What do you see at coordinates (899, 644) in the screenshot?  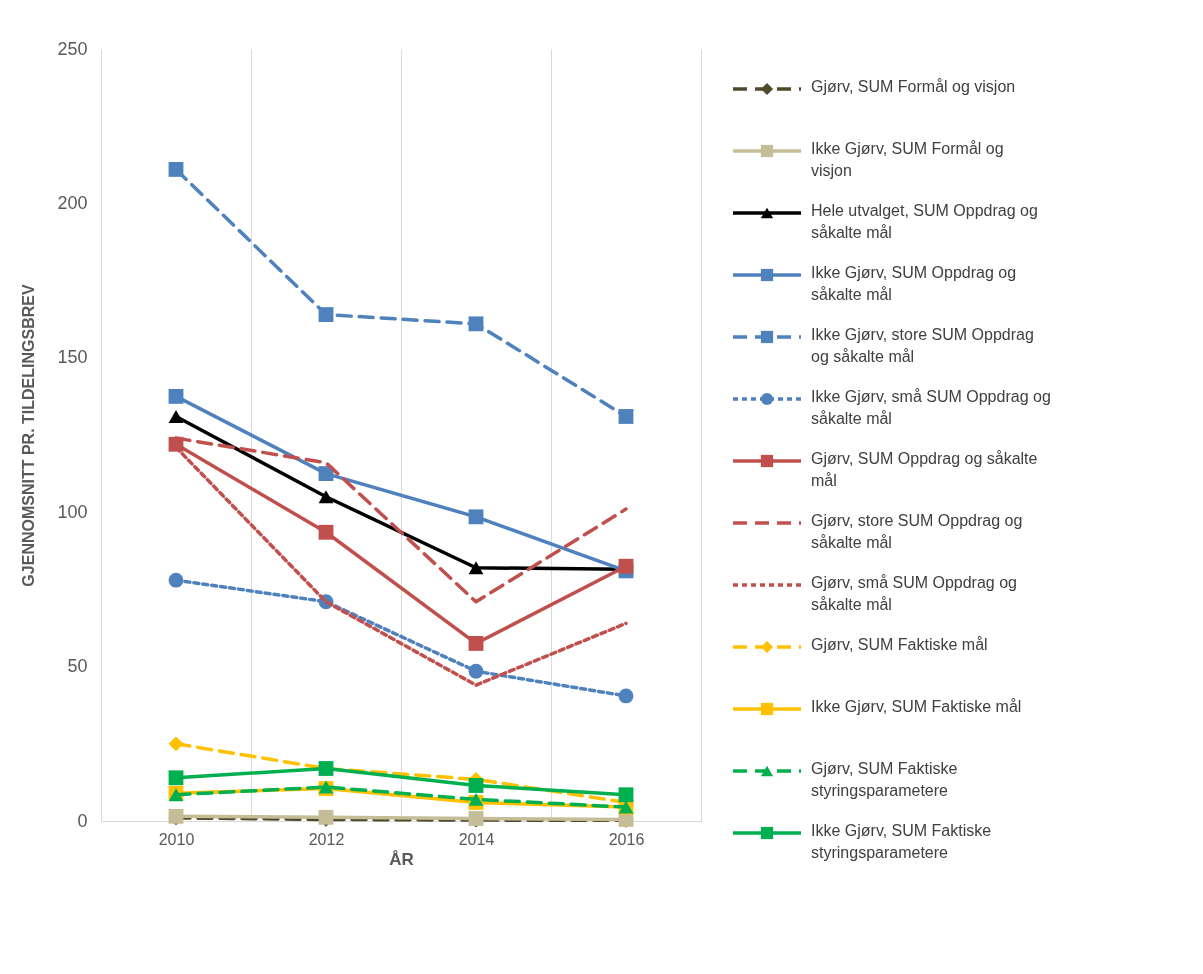 I see `legend-label: Gjørv, SUM Faktiske mål` at bounding box center [899, 644].